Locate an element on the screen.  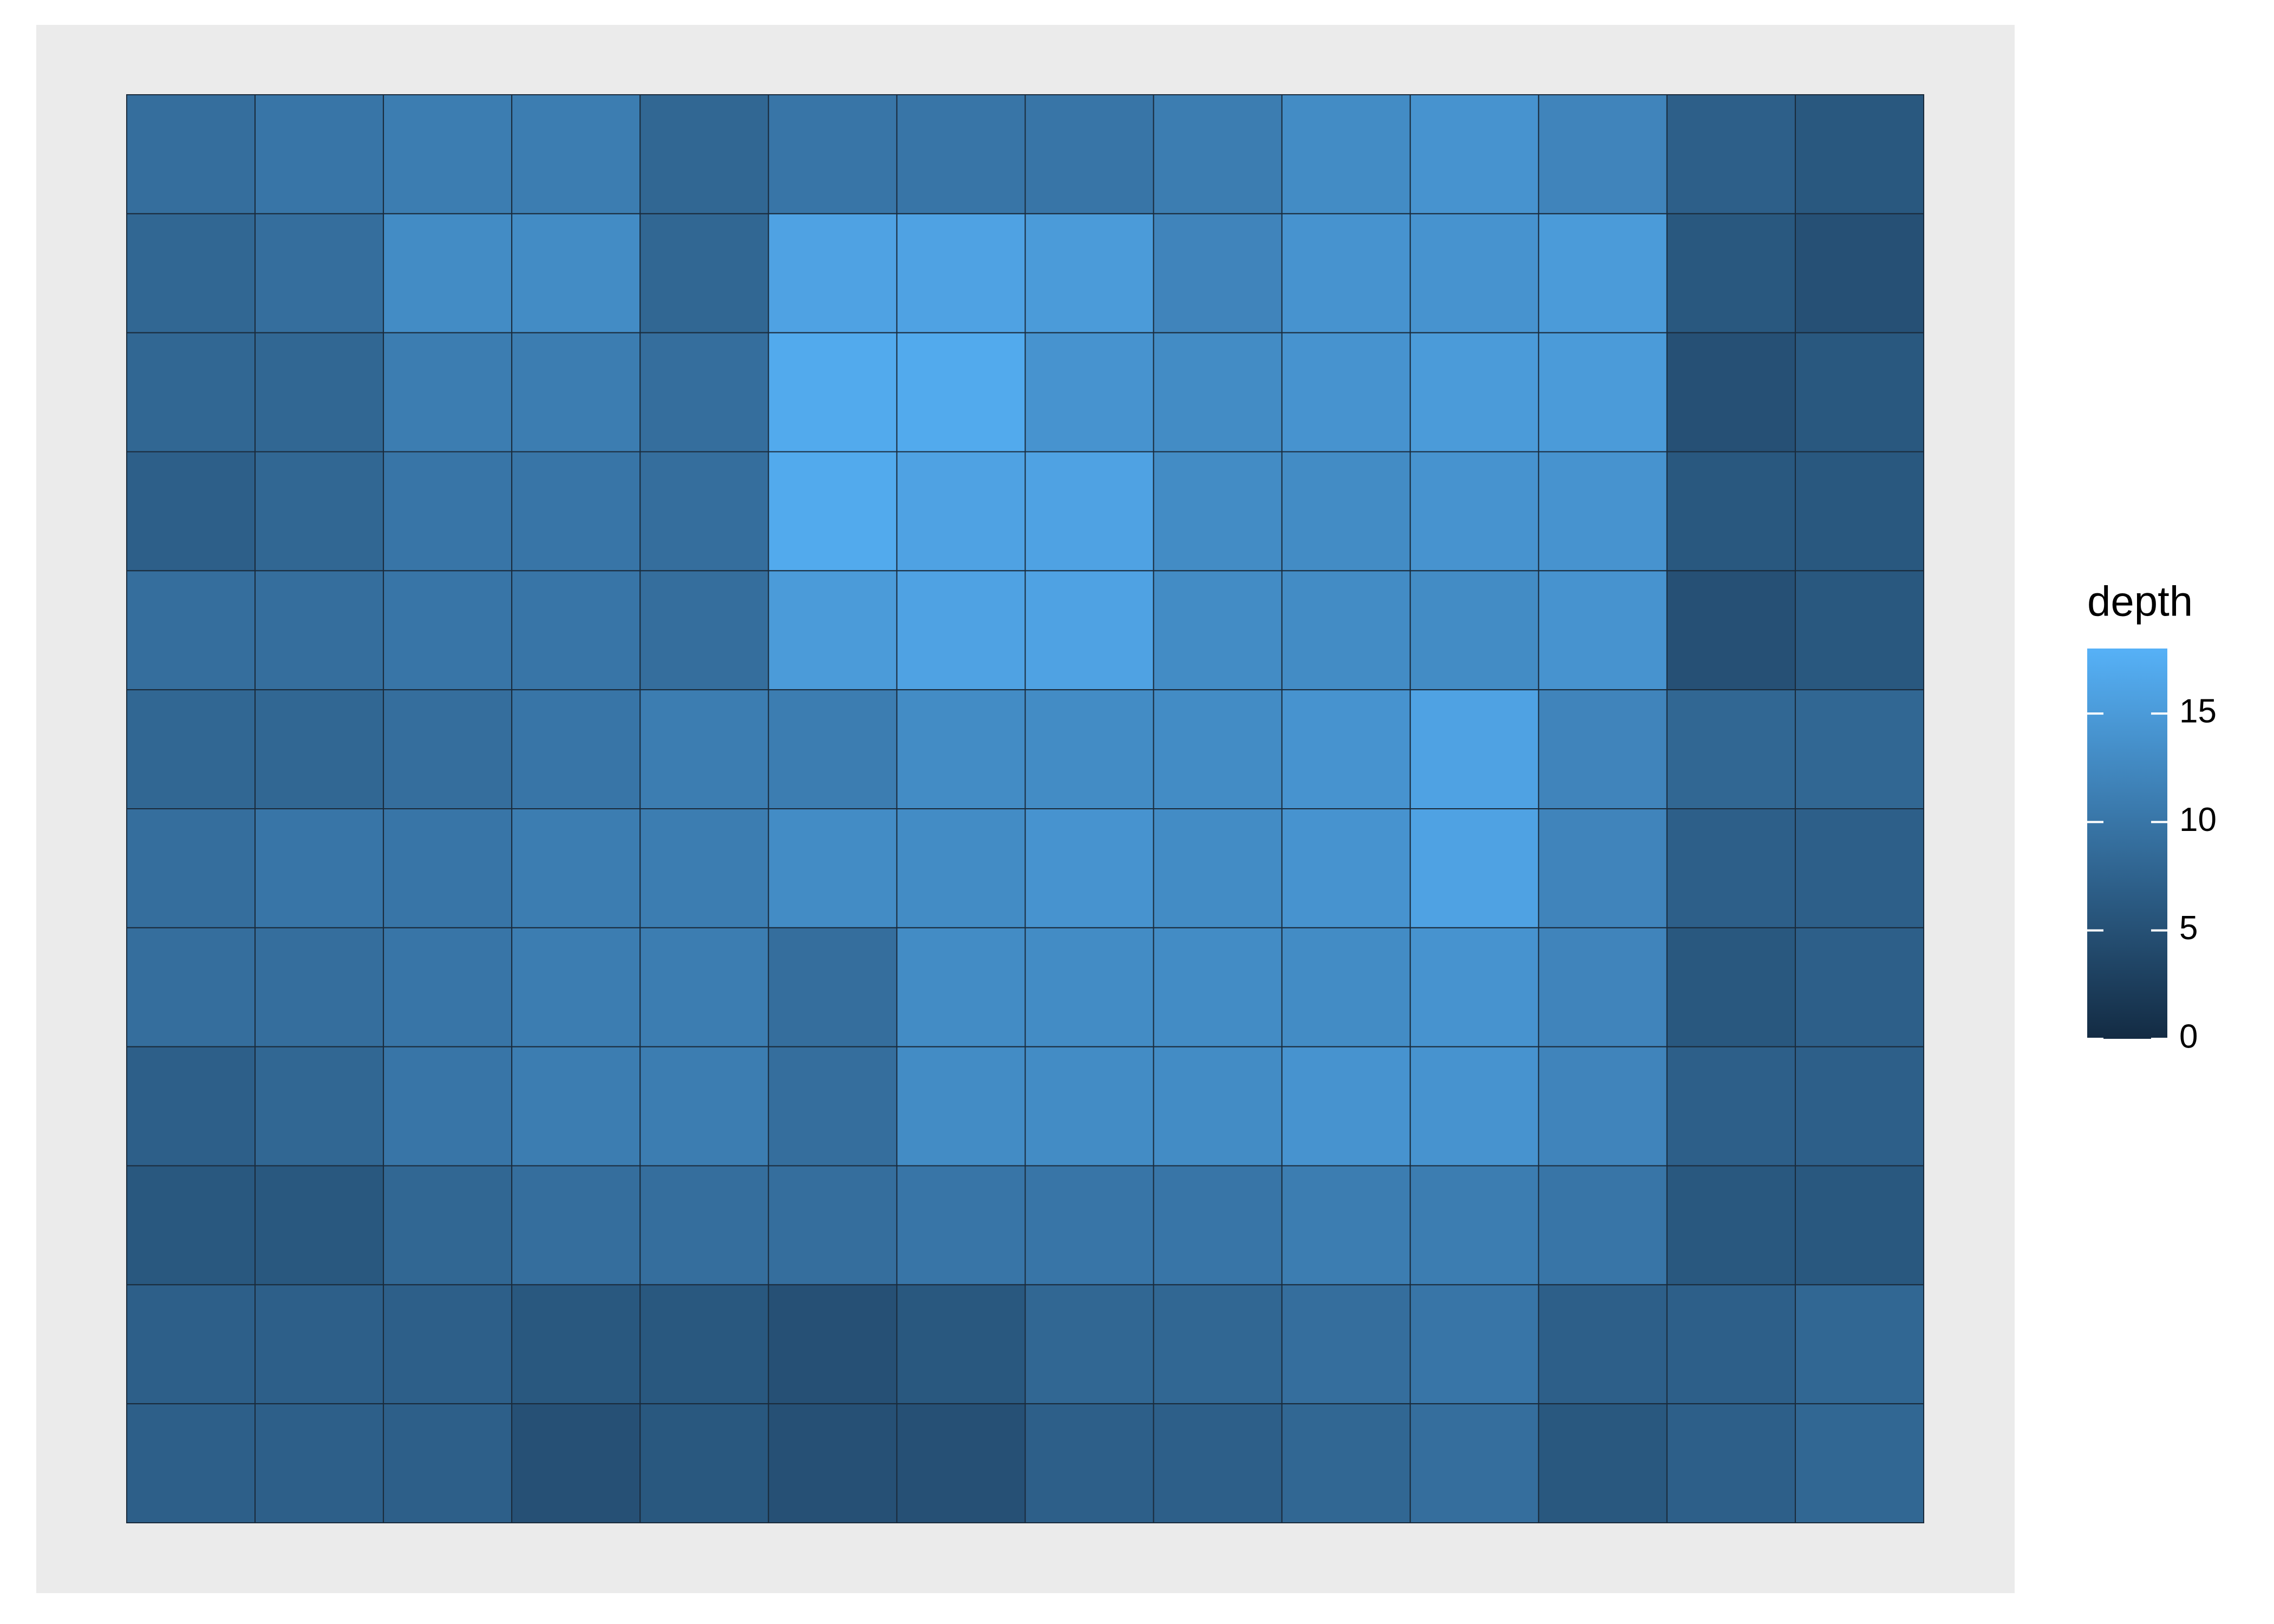
colorbar is located at coordinates (2127, 844).